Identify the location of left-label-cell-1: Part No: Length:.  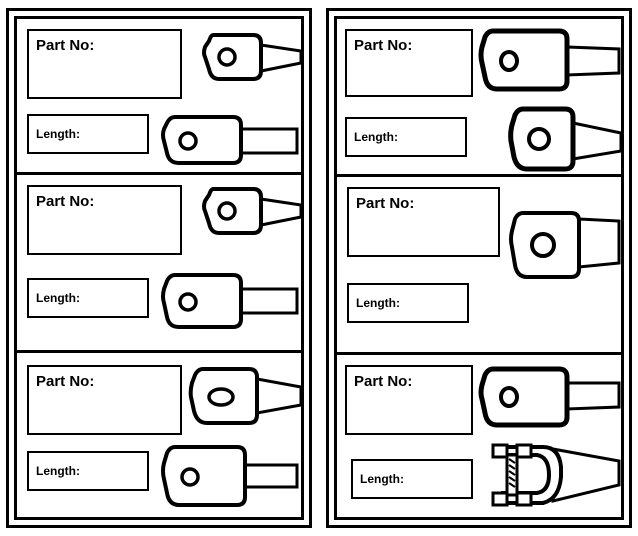
(160, 97).